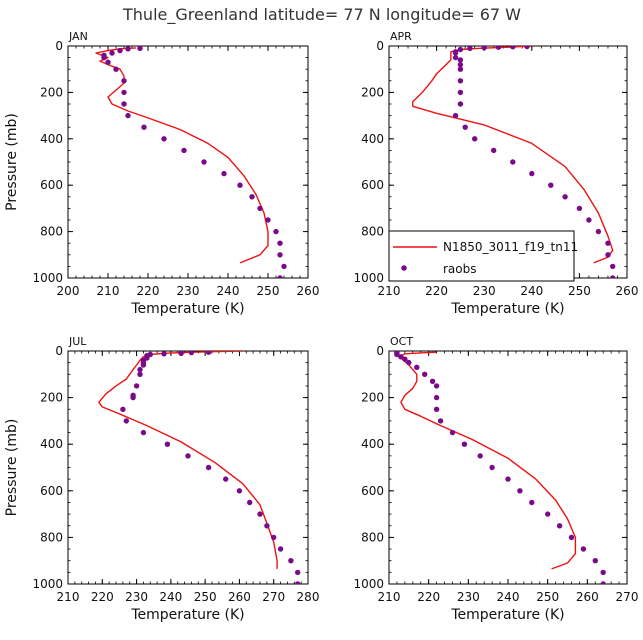 This screenshot has width=643, height=640. I want to click on x-tick-label-jan: 230, so click(188, 291).